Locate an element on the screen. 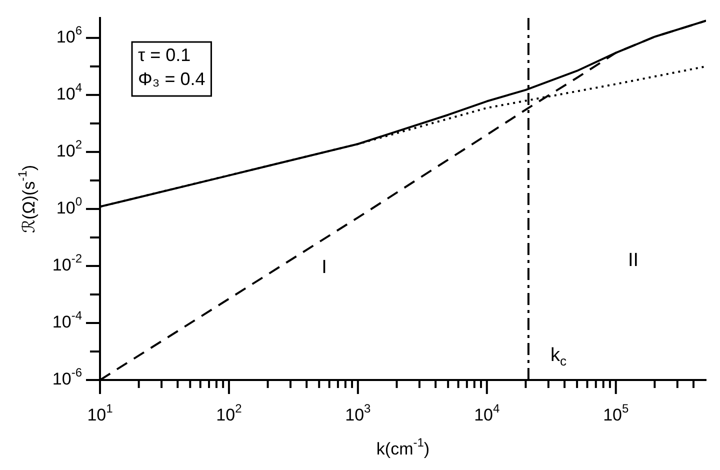  annotation: τ = 0.1 is located at coordinates (164, 54).